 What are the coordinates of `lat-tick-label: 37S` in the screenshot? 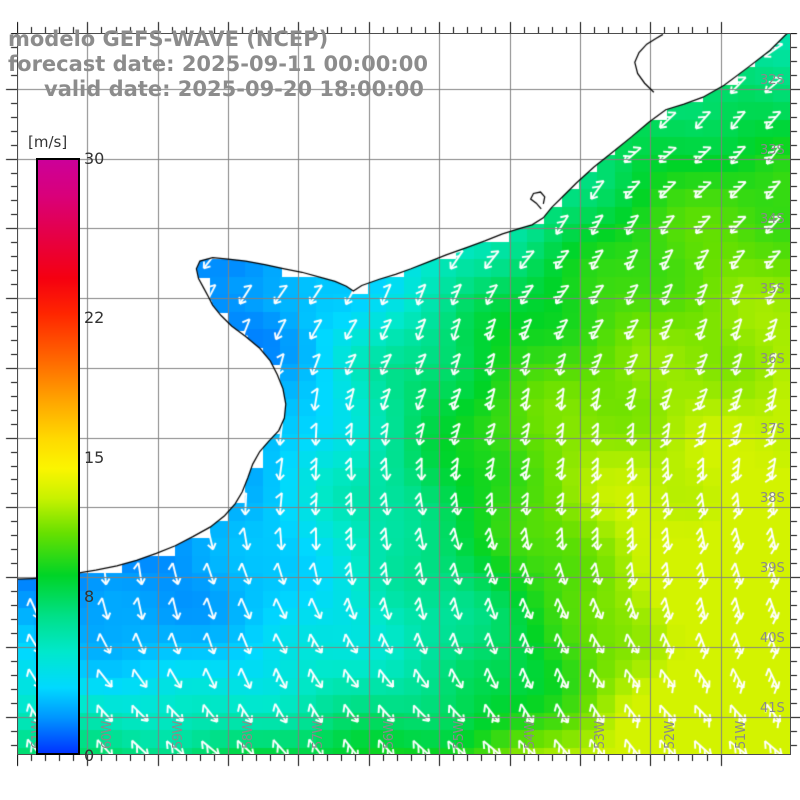 It's located at (772, 429).